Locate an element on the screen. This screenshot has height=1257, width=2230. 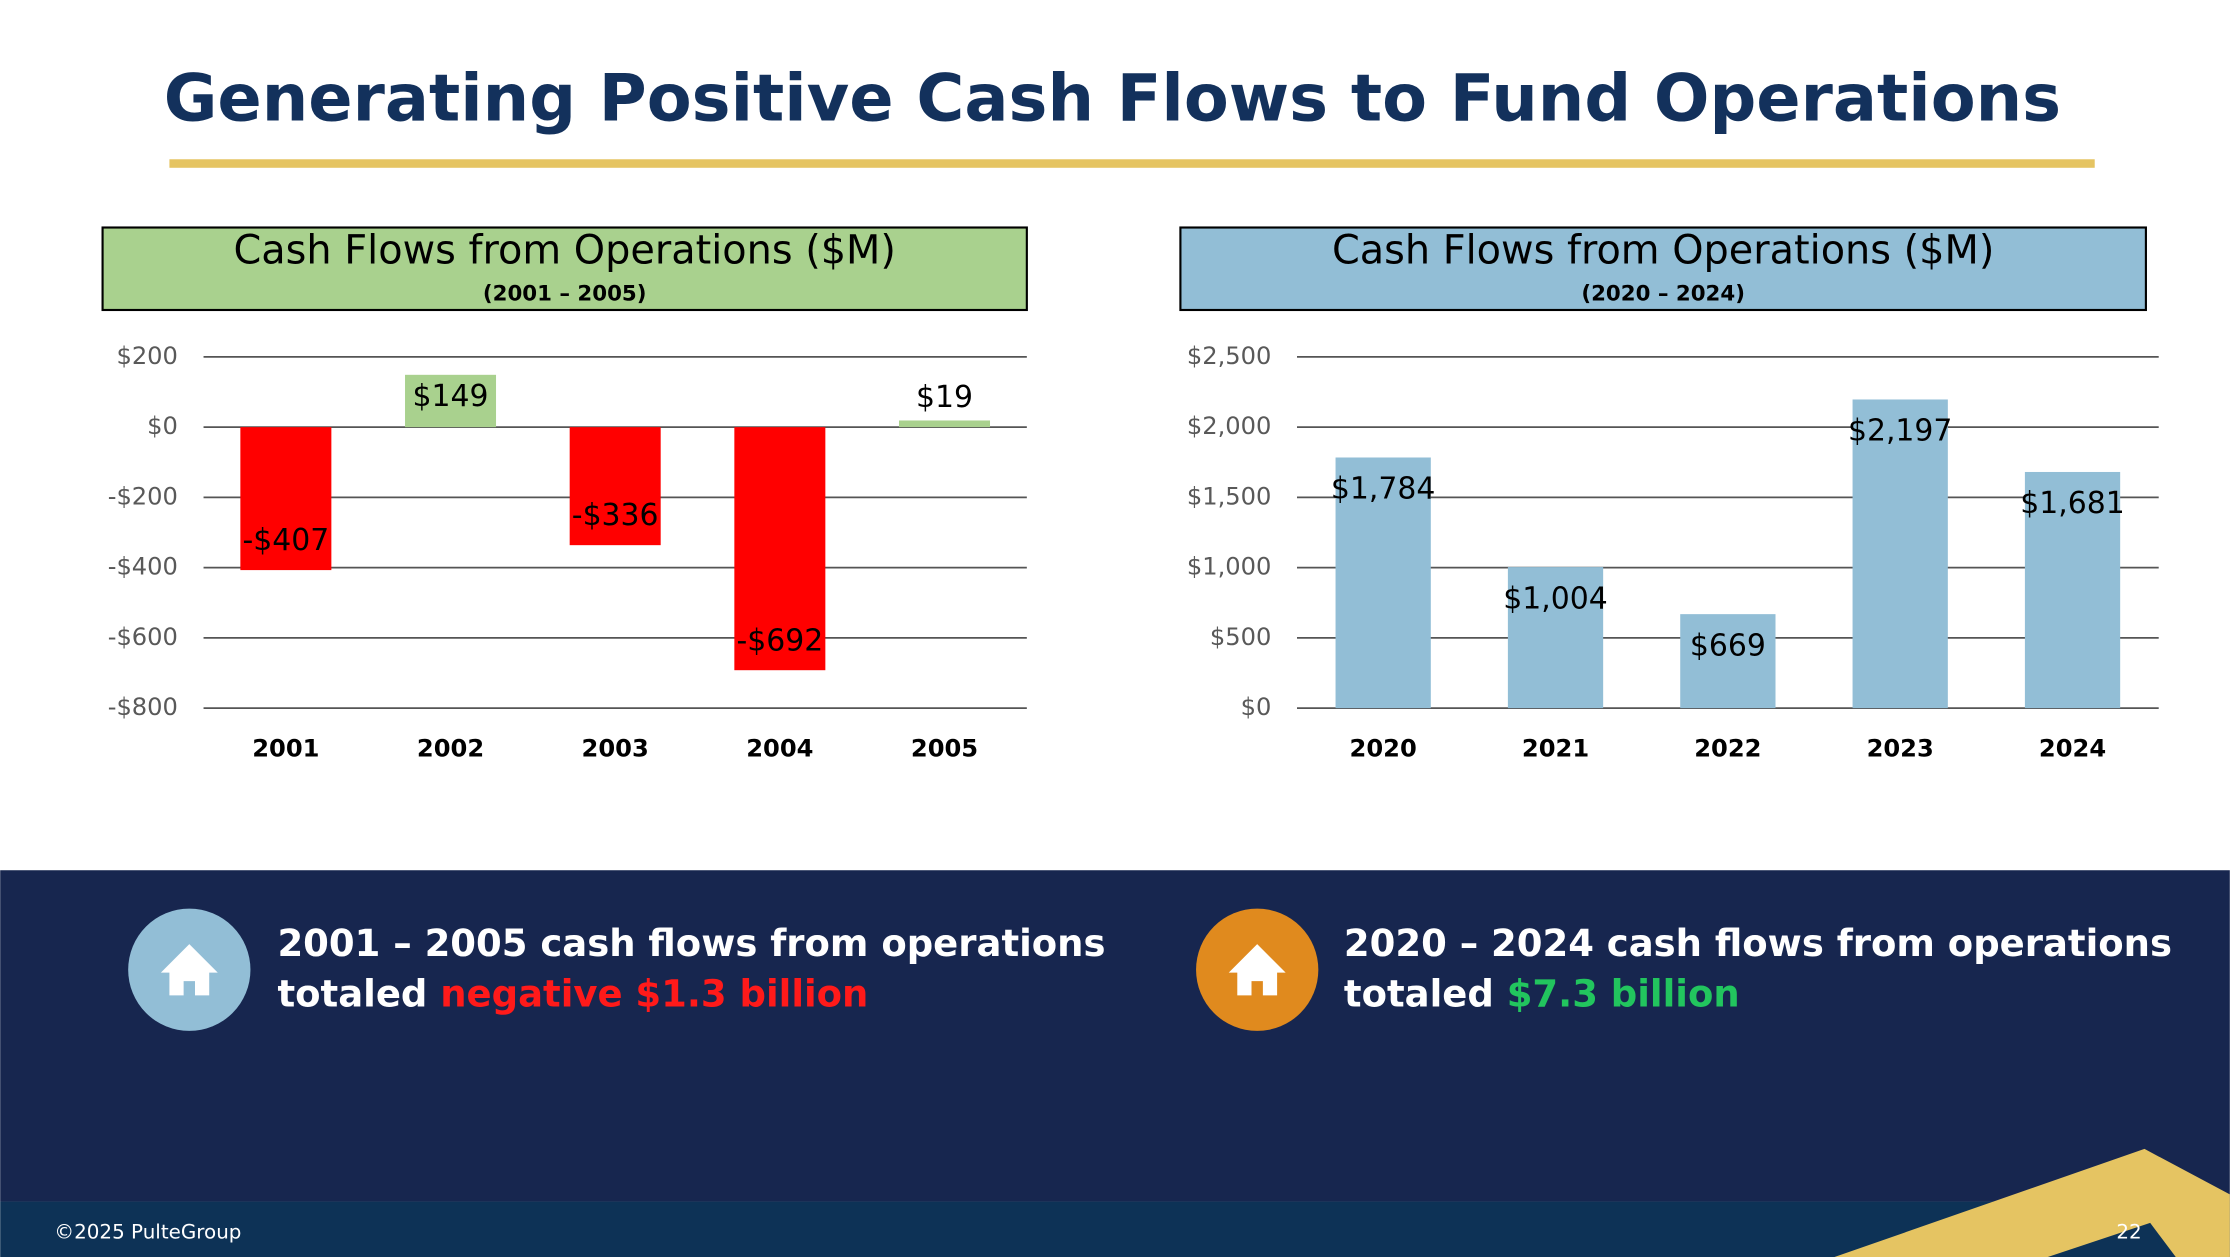
callout-text: 2020 – 2024 cash flows from operations is located at coordinates (1758, 943).